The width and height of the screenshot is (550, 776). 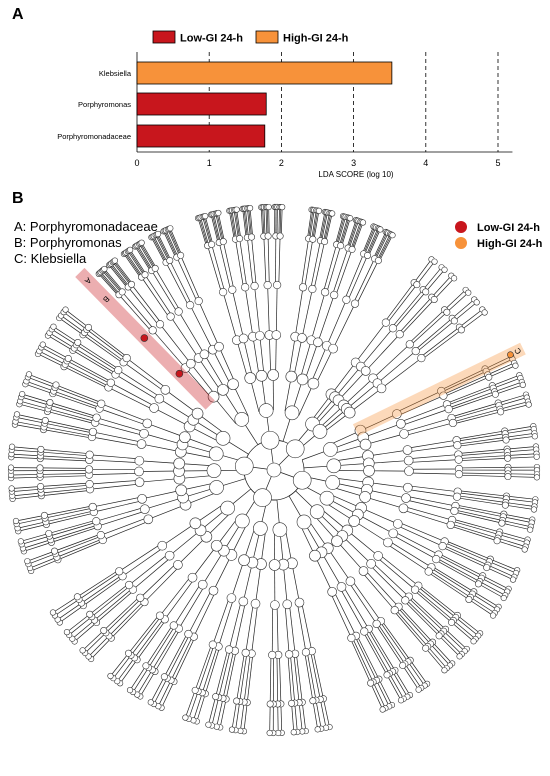 I want to click on bar-porphyromonadaceae, so click(x=201, y=136).